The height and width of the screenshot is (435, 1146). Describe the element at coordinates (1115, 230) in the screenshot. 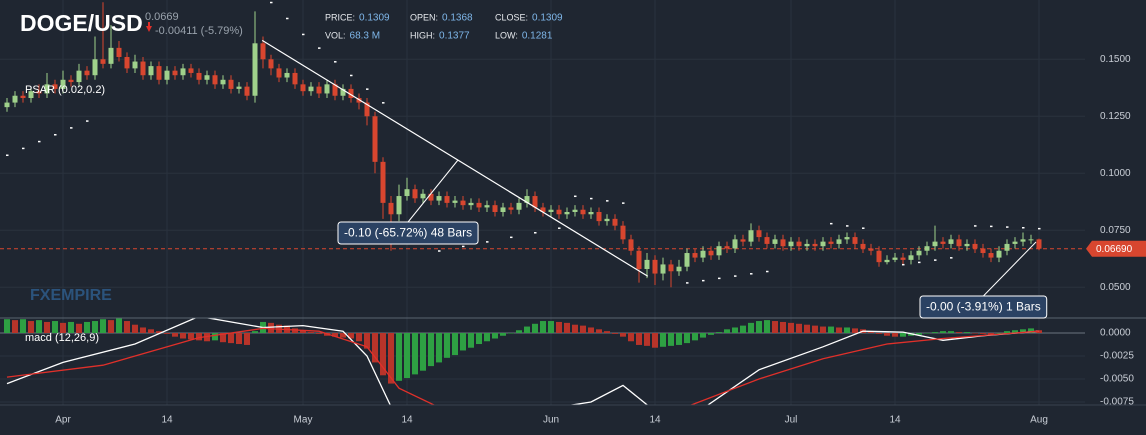

I see `y-tick-label: 0.0750` at that location.